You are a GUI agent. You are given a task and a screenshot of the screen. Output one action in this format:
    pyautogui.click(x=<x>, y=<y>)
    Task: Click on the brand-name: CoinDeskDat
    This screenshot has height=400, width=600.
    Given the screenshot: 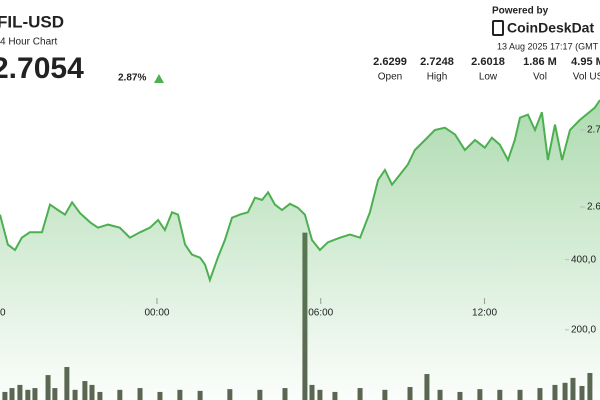 What is the action you would take?
    pyautogui.click(x=550, y=28)
    